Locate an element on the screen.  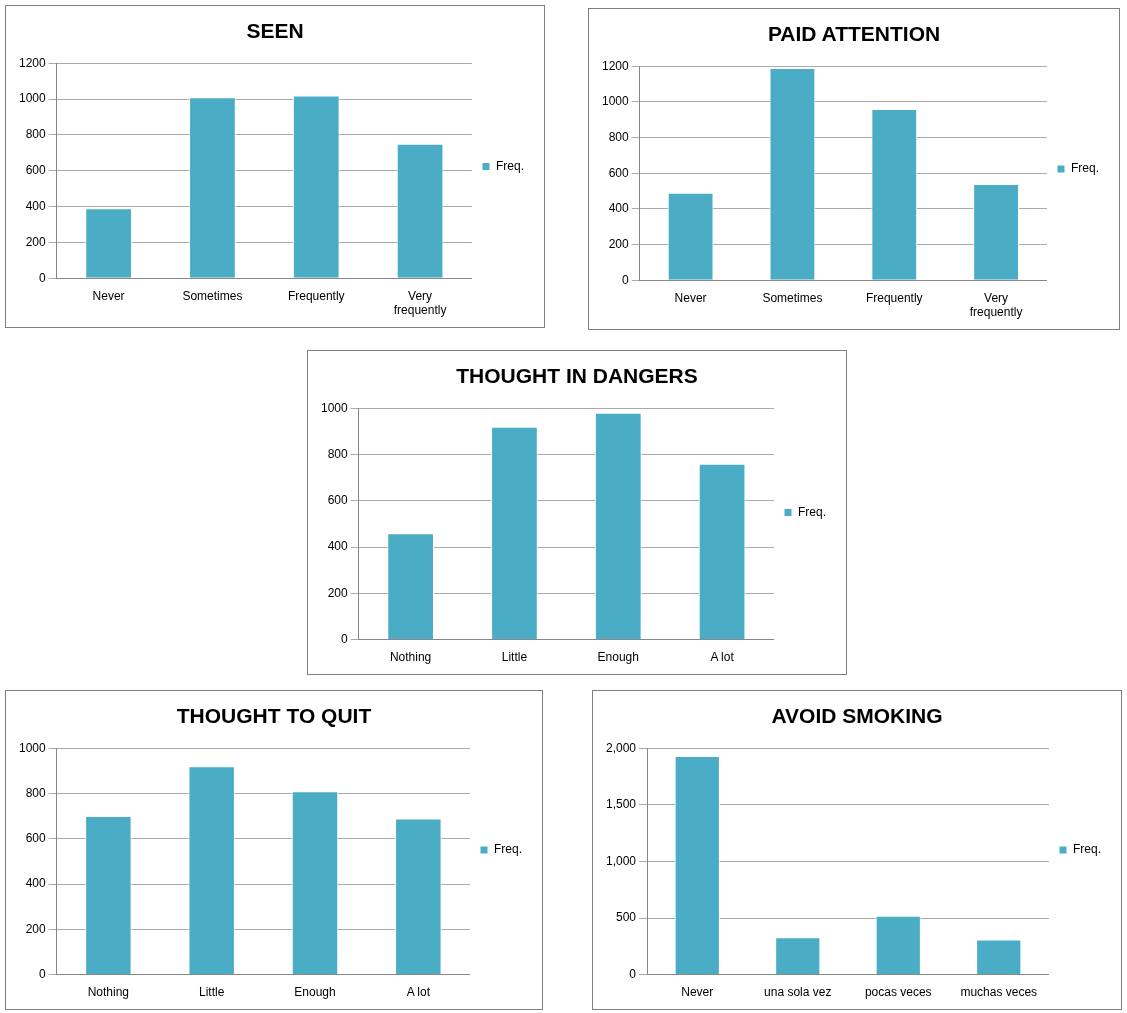
x-tick-label: pocas veces is located at coordinates (898, 992).